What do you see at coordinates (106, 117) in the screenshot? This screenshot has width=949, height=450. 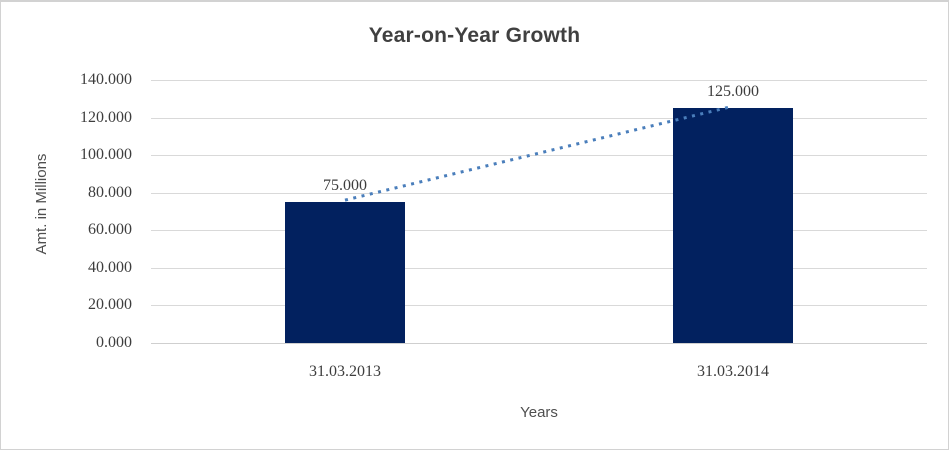 I see `y-tick-label: 120.000` at bounding box center [106, 117].